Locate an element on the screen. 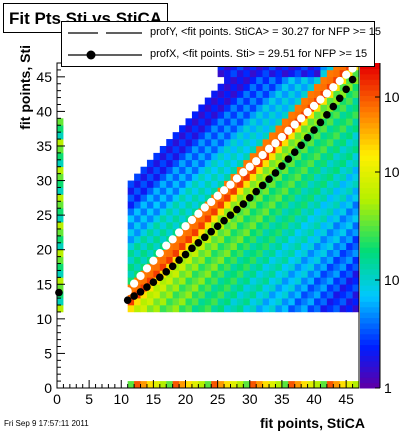  y-tick-label: 40 is located at coordinates (44, 111).